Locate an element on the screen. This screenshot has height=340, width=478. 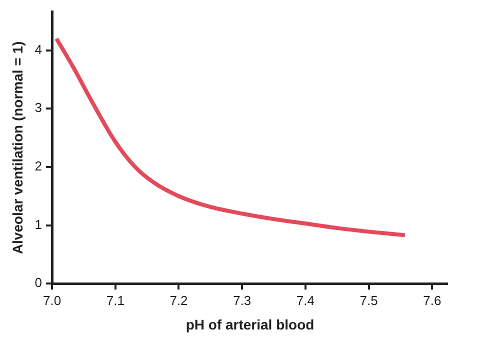
x-tick-label: 7.0 is located at coordinates (52, 300).